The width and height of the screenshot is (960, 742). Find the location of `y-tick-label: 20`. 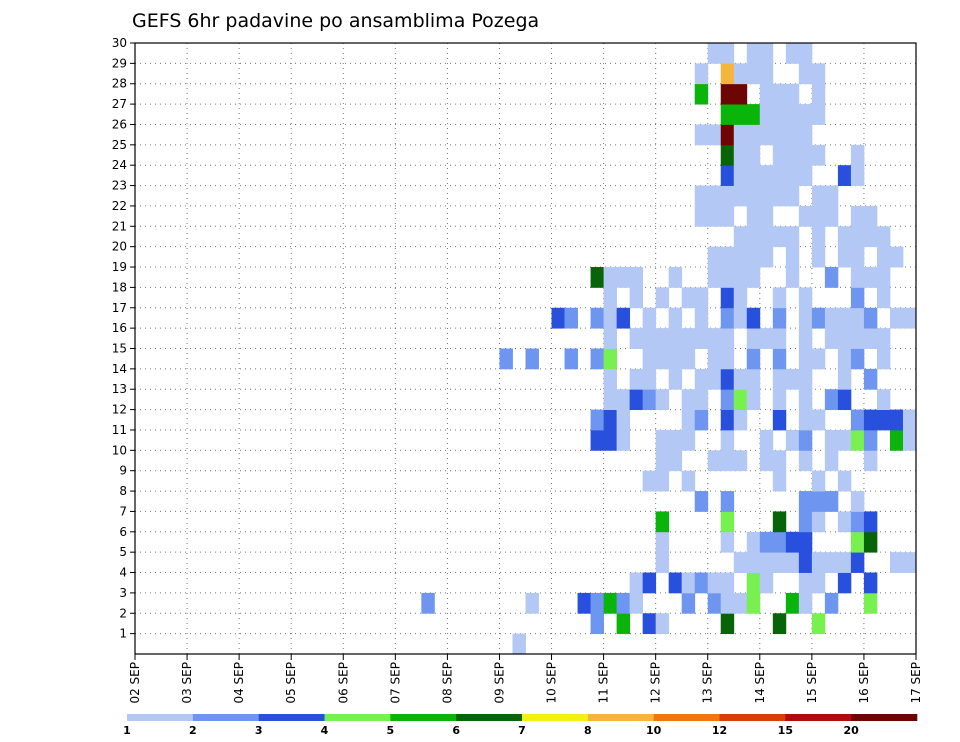

y-tick-label: 20 is located at coordinates (119, 247).